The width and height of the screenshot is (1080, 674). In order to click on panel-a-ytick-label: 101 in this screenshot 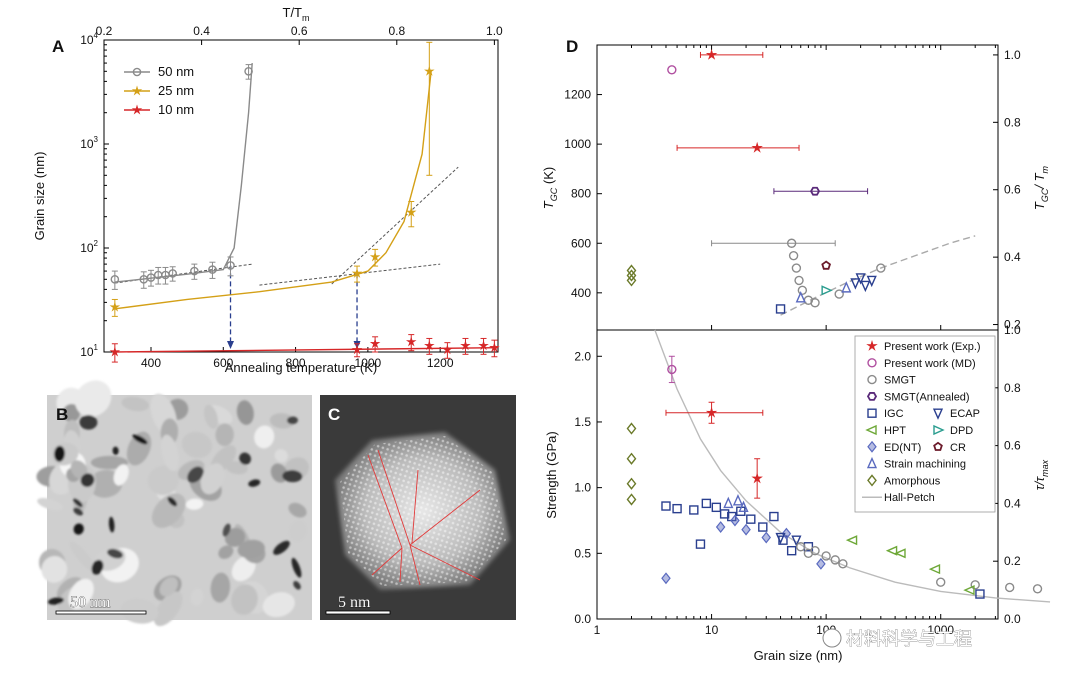, I will do `click(89, 351)`.